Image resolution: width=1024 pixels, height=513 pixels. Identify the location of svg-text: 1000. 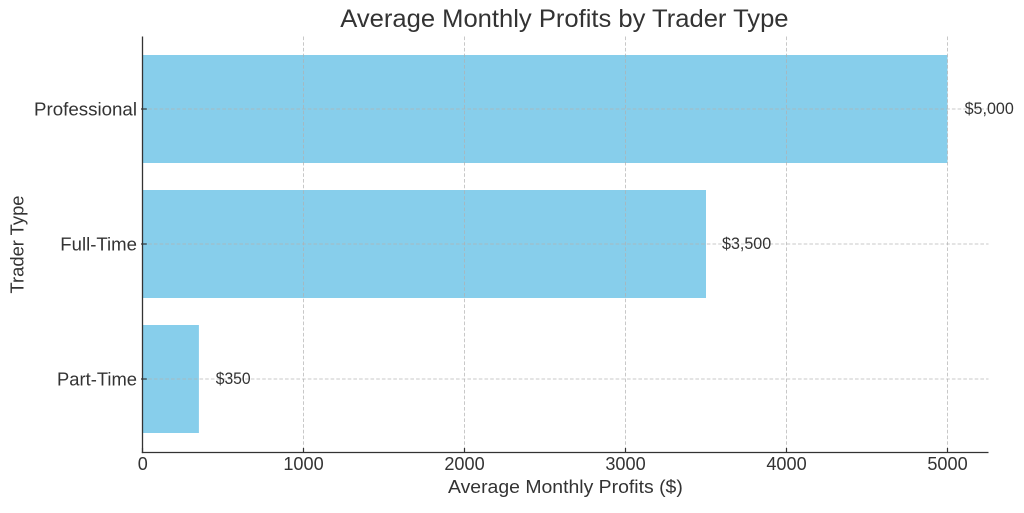
(303, 464).